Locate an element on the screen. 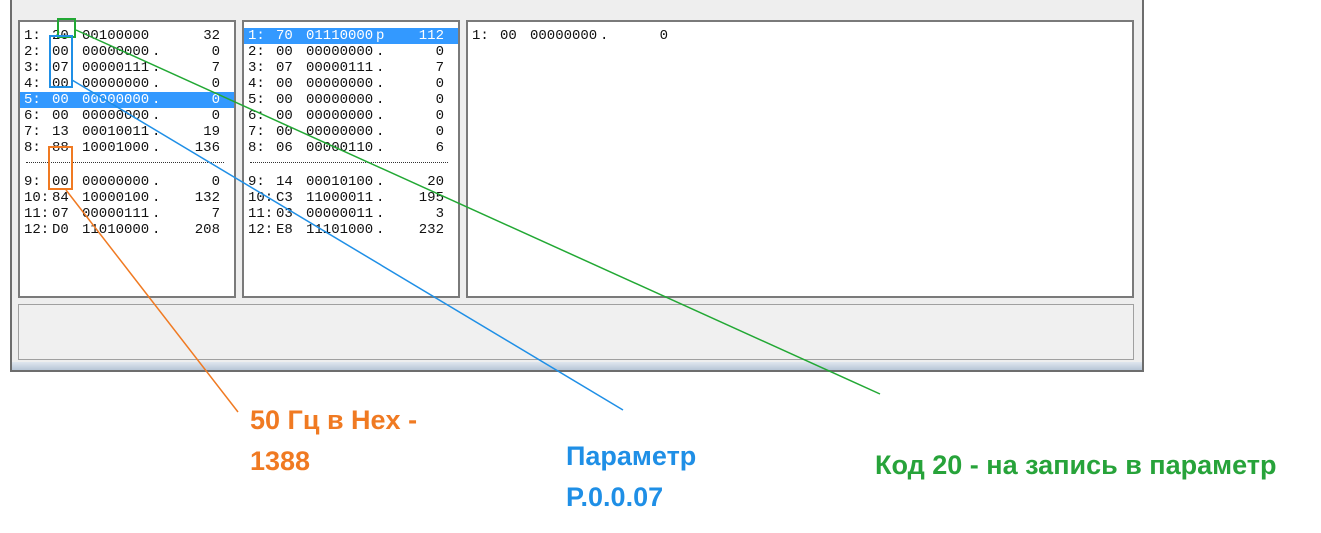 This screenshot has width=1321, height=533. byte-row: 12: D0 11010000 . 208 is located at coordinates (127, 230).